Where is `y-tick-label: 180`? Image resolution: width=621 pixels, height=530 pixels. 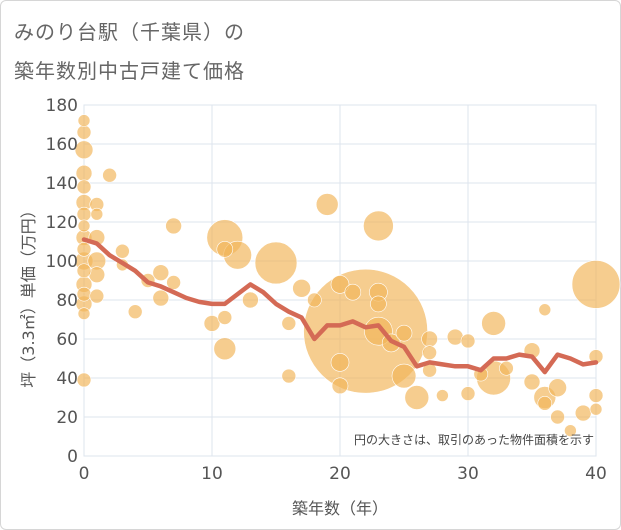 y-tick-label: 180 is located at coordinates (62, 106).